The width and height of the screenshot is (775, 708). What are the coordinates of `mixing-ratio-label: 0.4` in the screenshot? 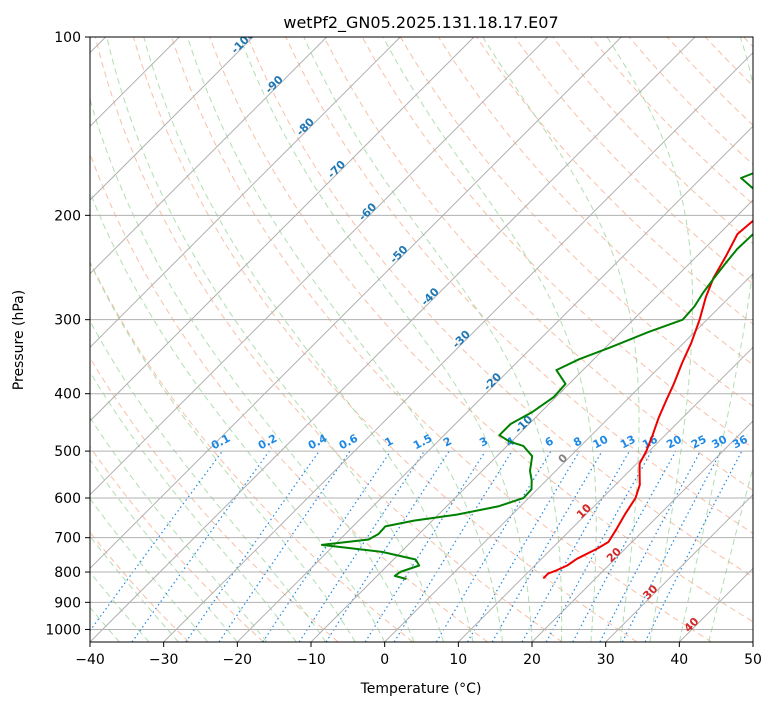 It's located at (318, 442).